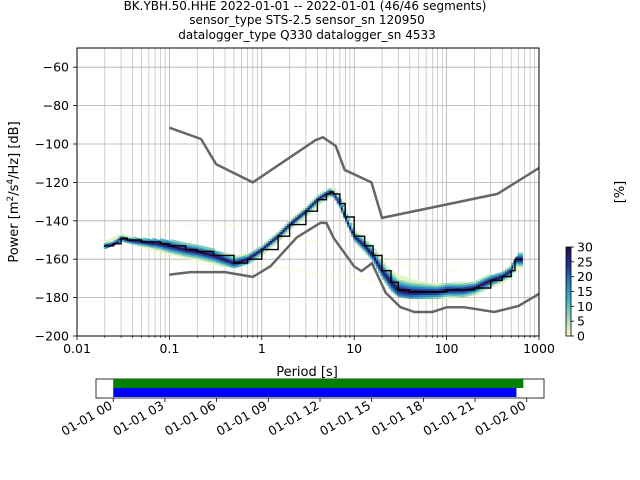 The width and height of the screenshot is (640, 480). Describe the element at coordinates (14, 150) in the screenshot. I see `y-axis-label-text3: /Hz] [dB]` at that location.